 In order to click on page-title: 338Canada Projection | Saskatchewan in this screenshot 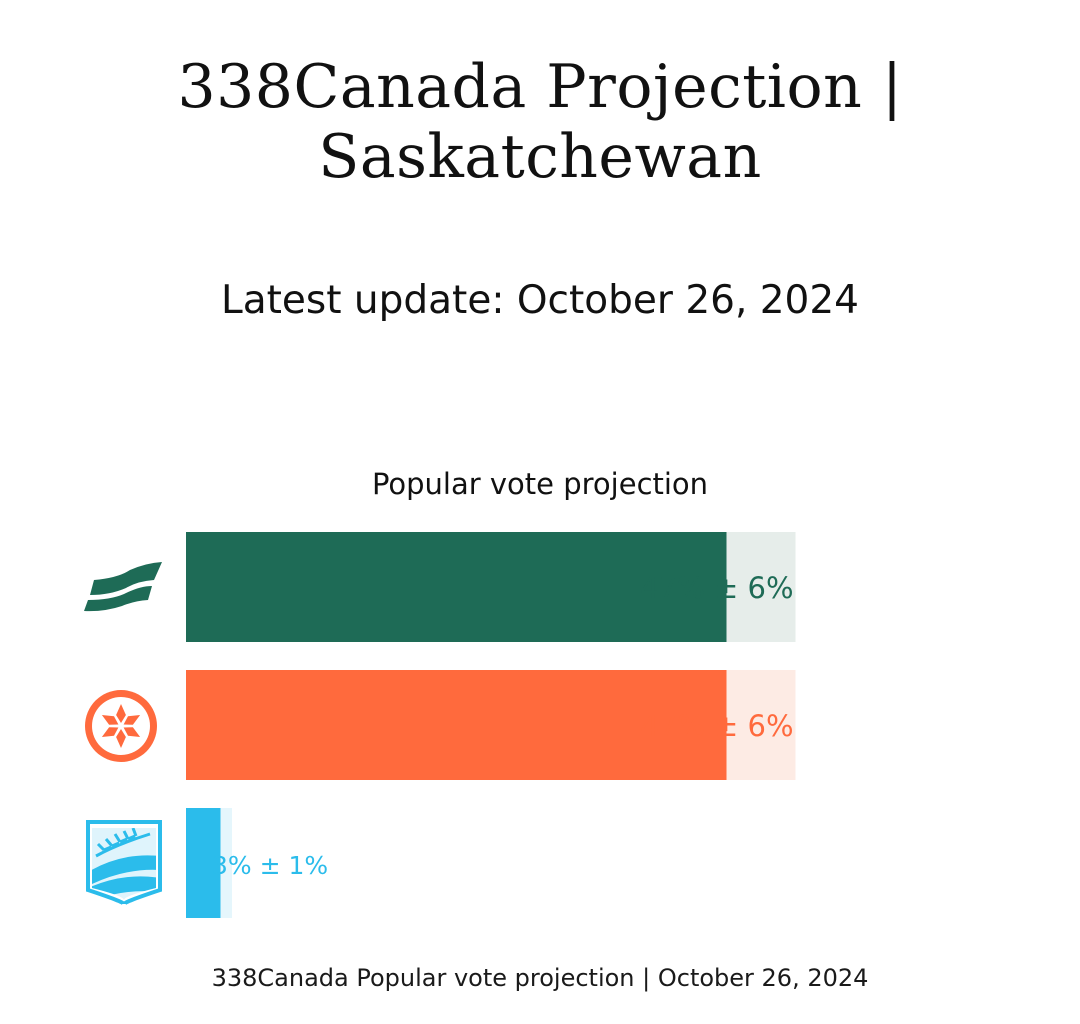, I will do `click(540, 122)`.